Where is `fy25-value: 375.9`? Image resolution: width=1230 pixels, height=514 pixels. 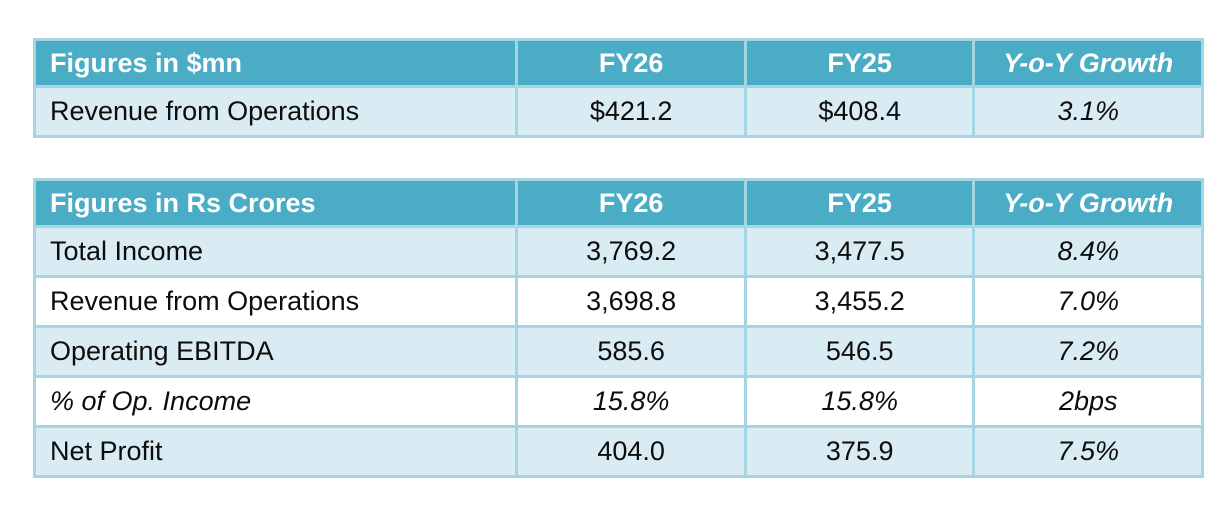 fy25-value: 375.9 is located at coordinates (859, 451).